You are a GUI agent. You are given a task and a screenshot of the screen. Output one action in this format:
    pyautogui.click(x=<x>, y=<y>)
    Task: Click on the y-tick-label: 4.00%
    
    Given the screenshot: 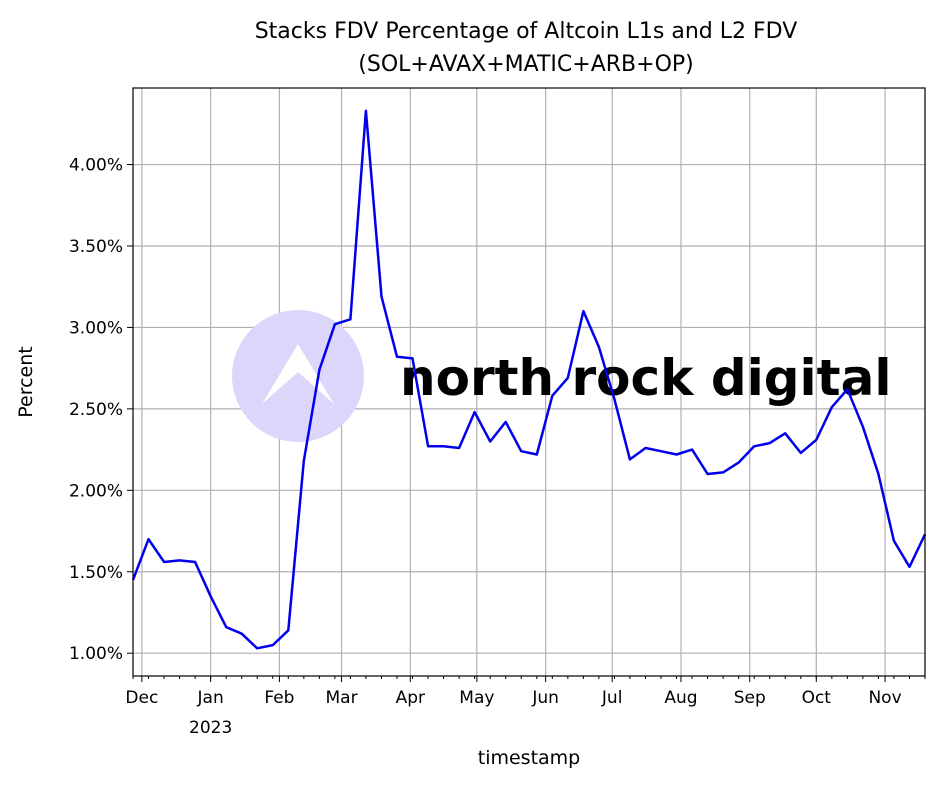 What is the action you would take?
    pyautogui.click(x=96, y=166)
    